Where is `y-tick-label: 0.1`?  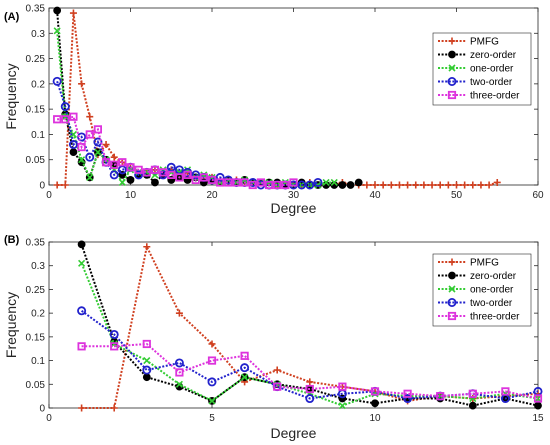
y-tick-label: 0.1 is located at coordinates (38, 135).